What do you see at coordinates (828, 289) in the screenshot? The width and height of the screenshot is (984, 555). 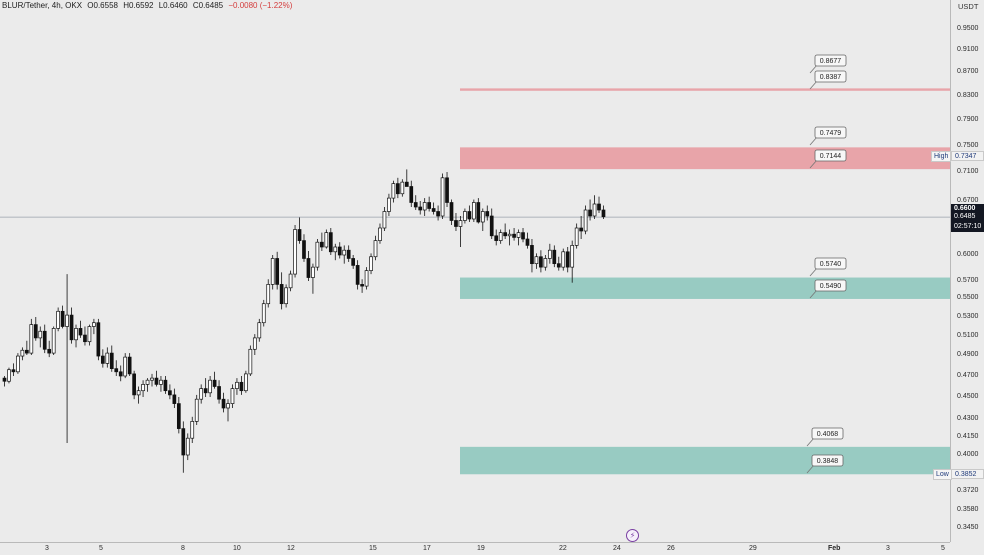 I see `price-callout: 0.5490` at bounding box center [828, 289].